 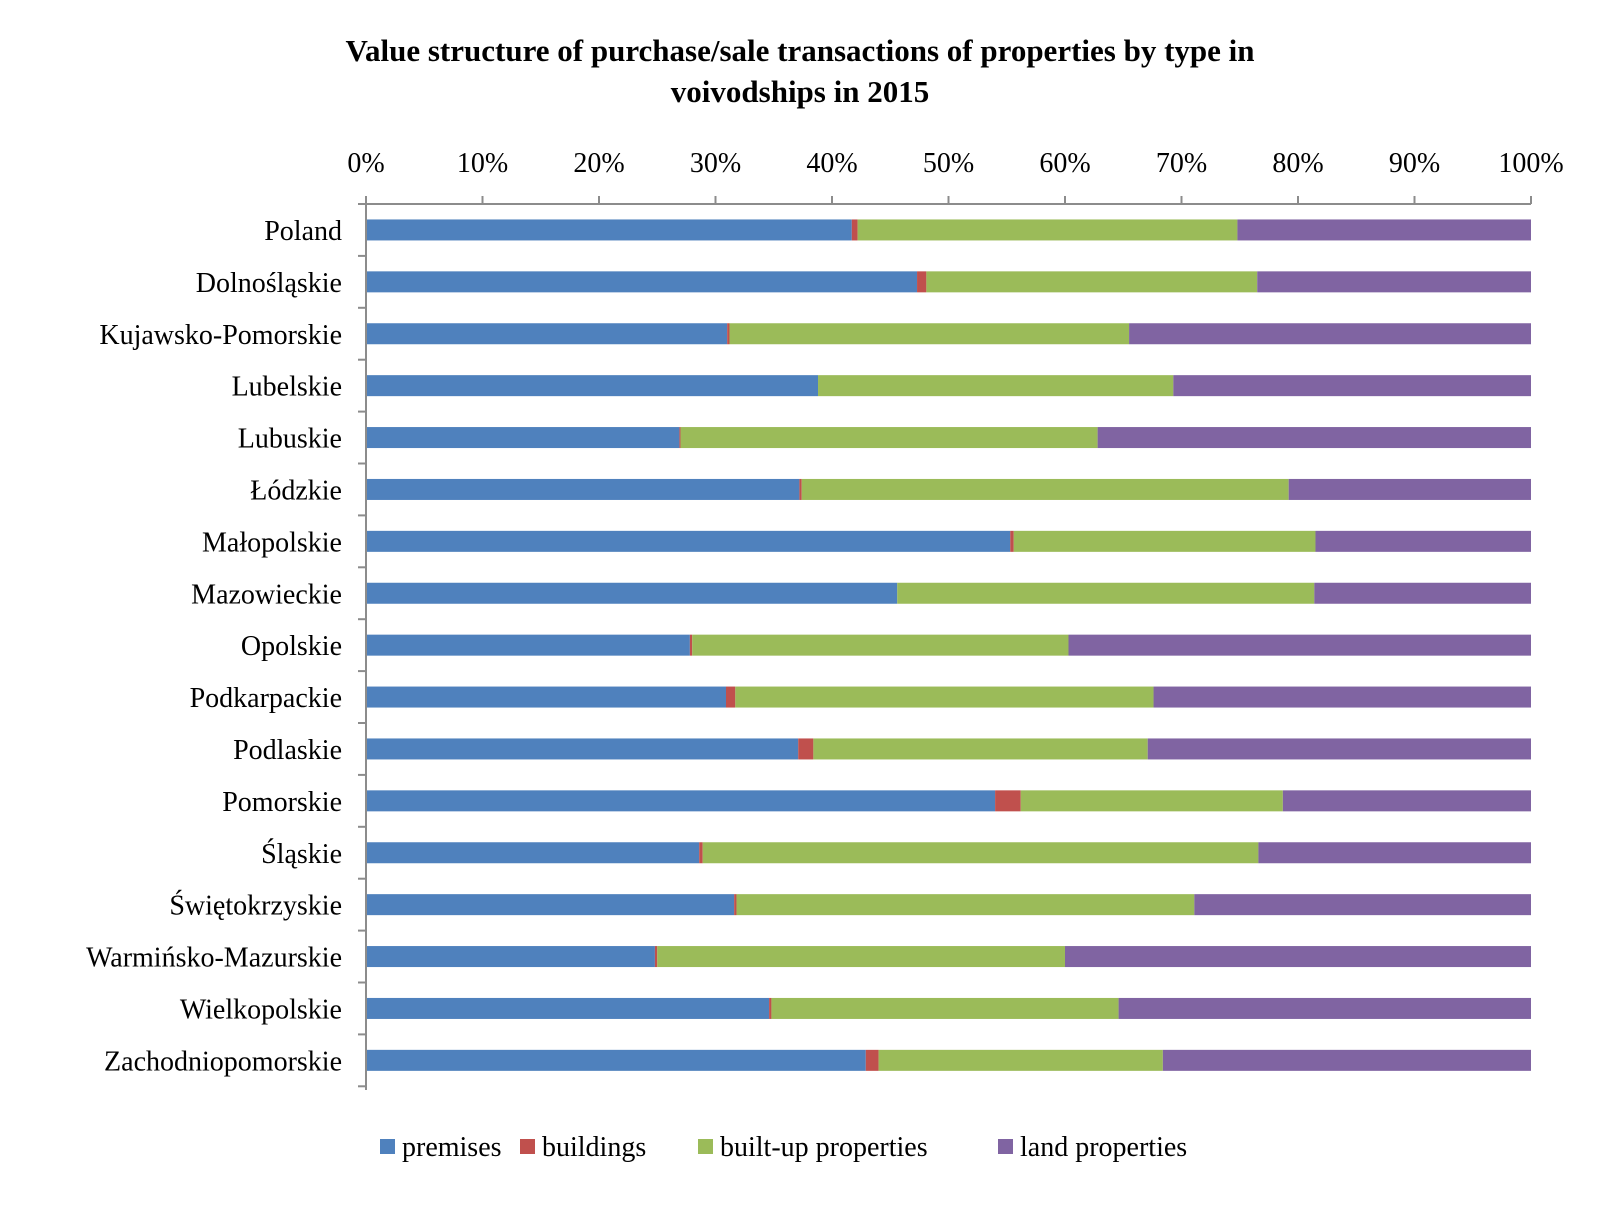 I want to click on x-tick-label: 10%, so click(x=482, y=163).